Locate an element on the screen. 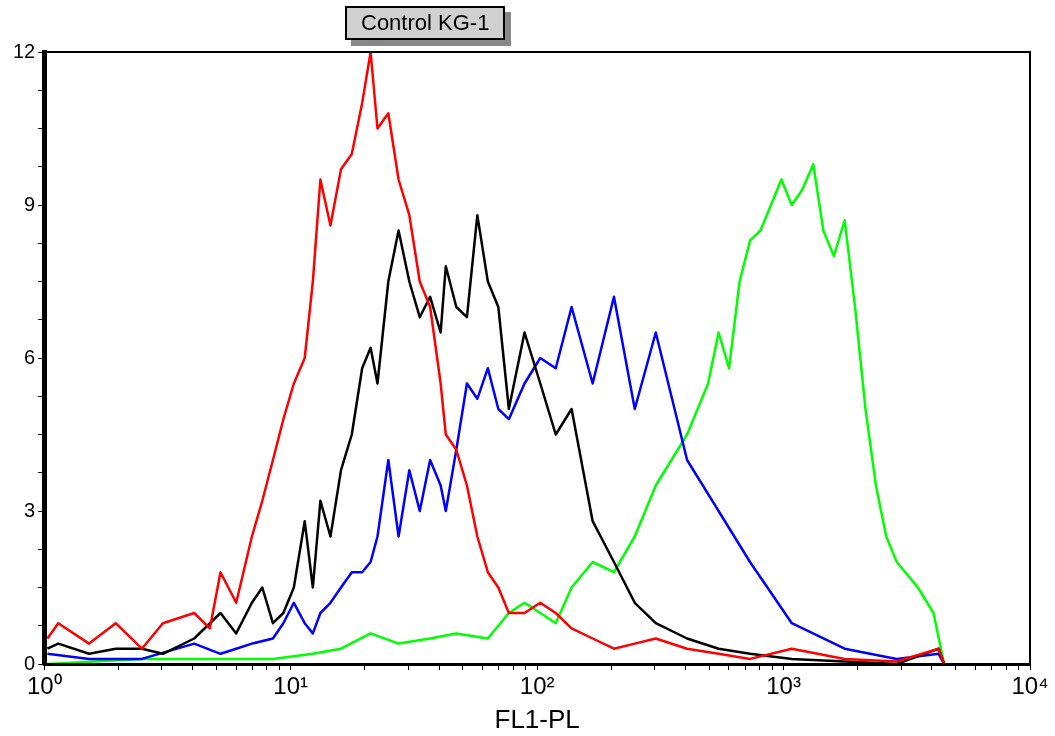 This screenshot has width=1055, height=736. y-tick-label: 0 is located at coordinates (30, 662).